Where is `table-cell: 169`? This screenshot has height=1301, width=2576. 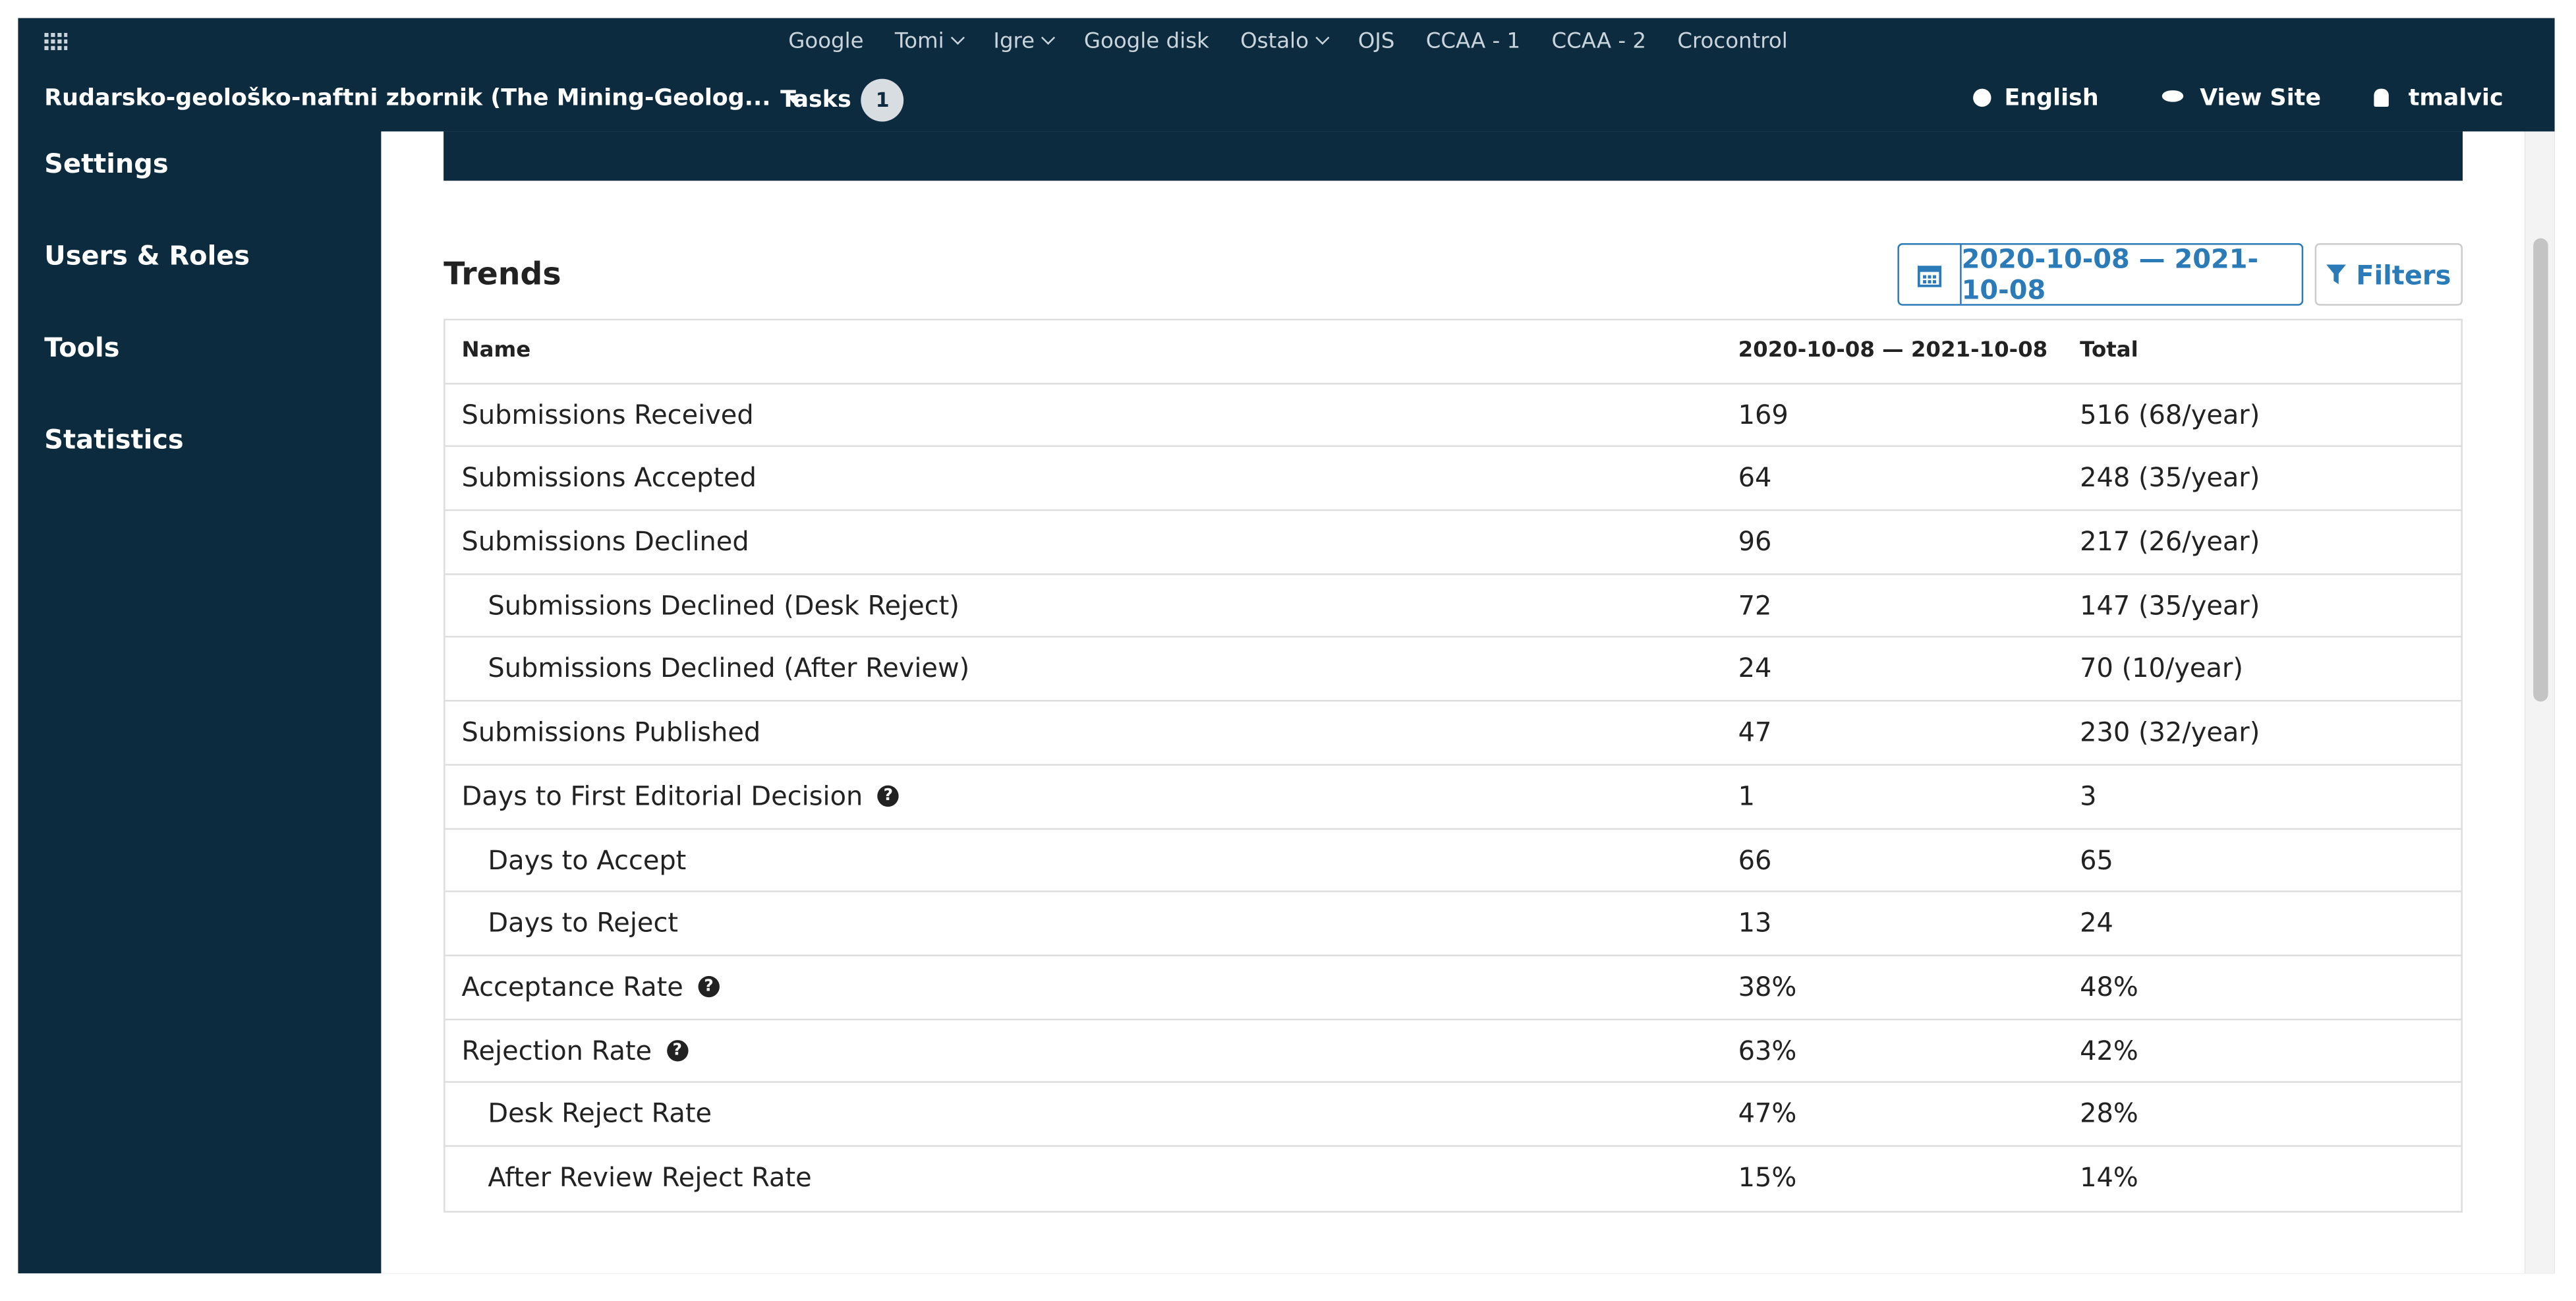
table-cell: 169 is located at coordinates (1764, 415).